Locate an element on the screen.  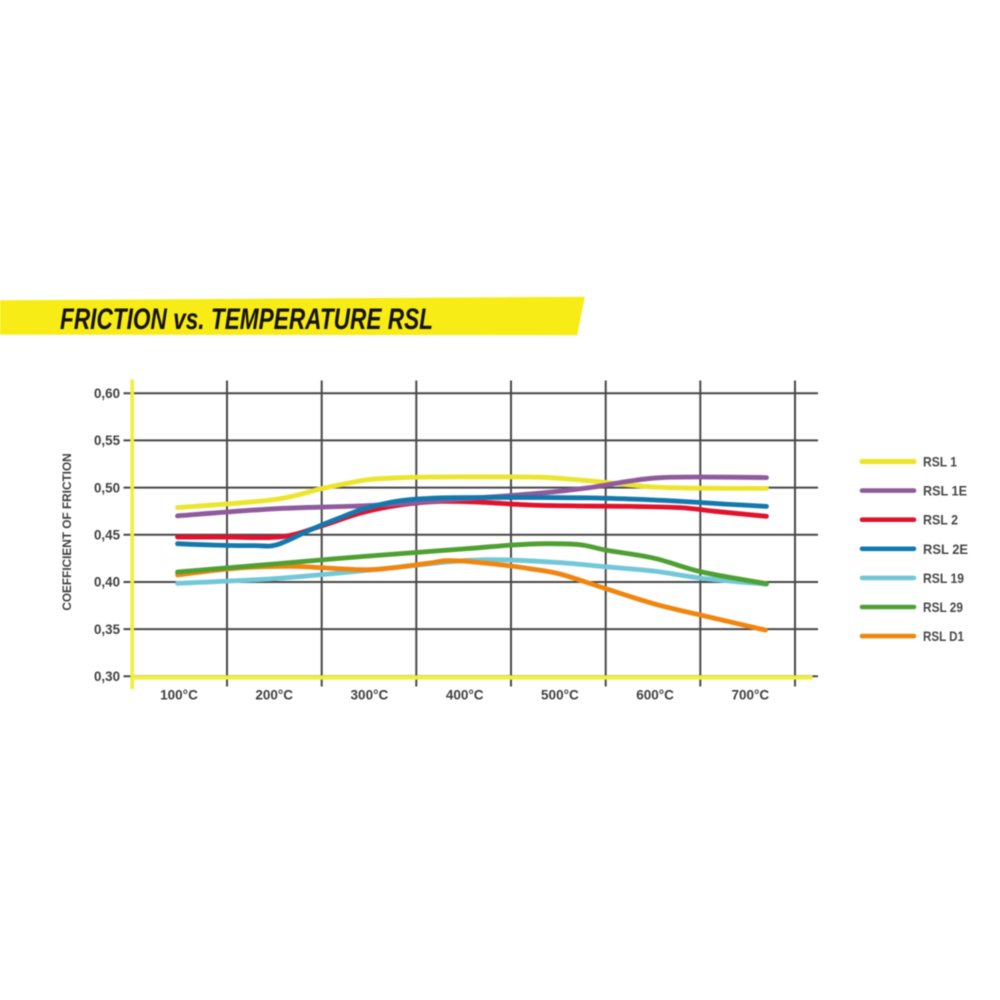
svg-text: RSL D1 is located at coordinates (943, 636).